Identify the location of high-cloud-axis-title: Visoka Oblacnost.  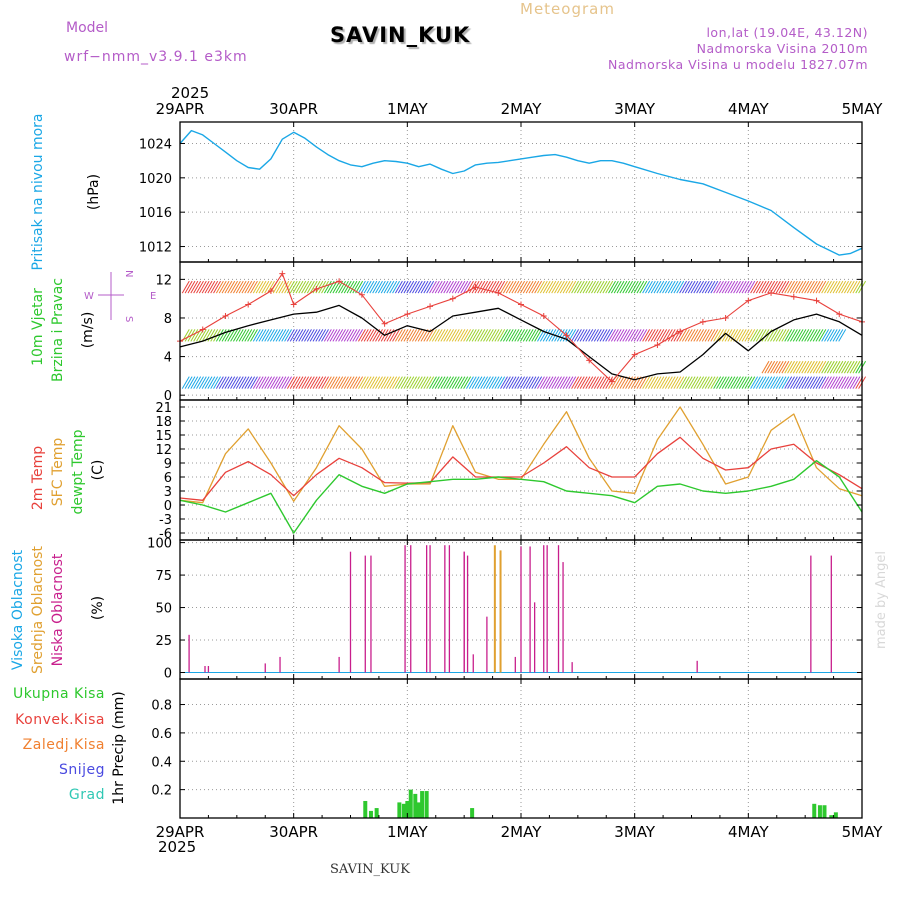
(18, 609).